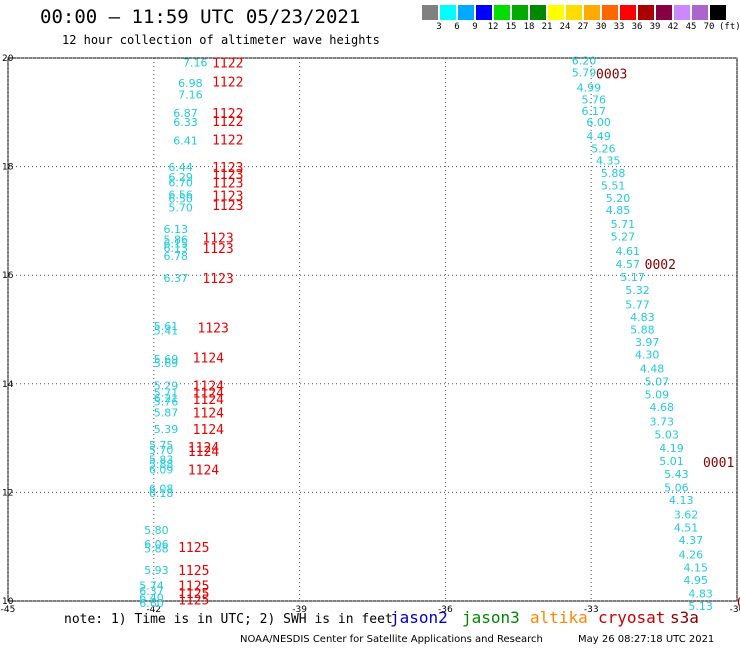  What do you see at coordinates (628, 264) in the screenshot?
I see `swh-value-label: 4.57` at bounding box center [628, 264].